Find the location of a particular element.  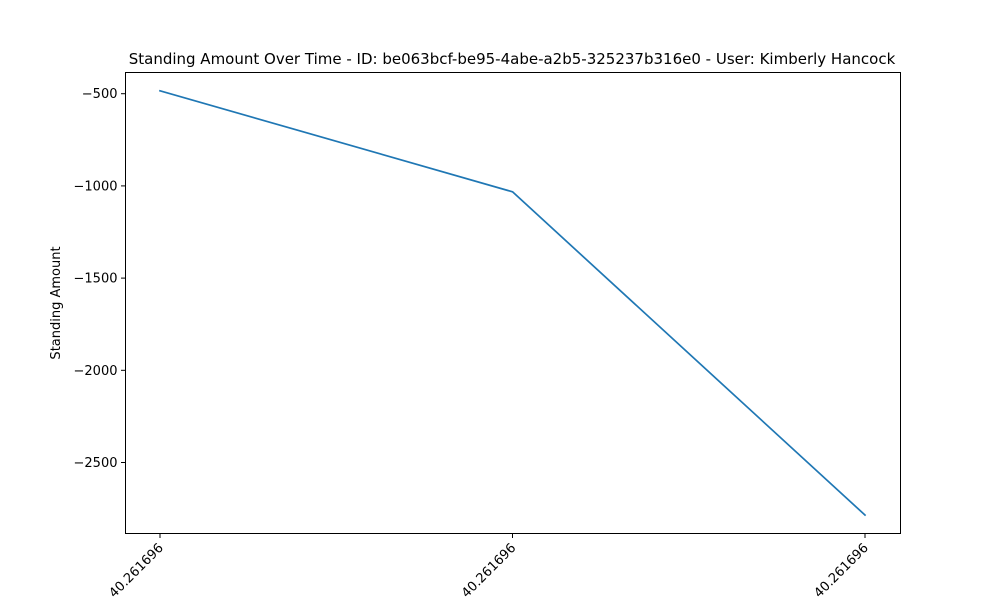

y-tick-label: −1500 is located at coordinates (96, 279).